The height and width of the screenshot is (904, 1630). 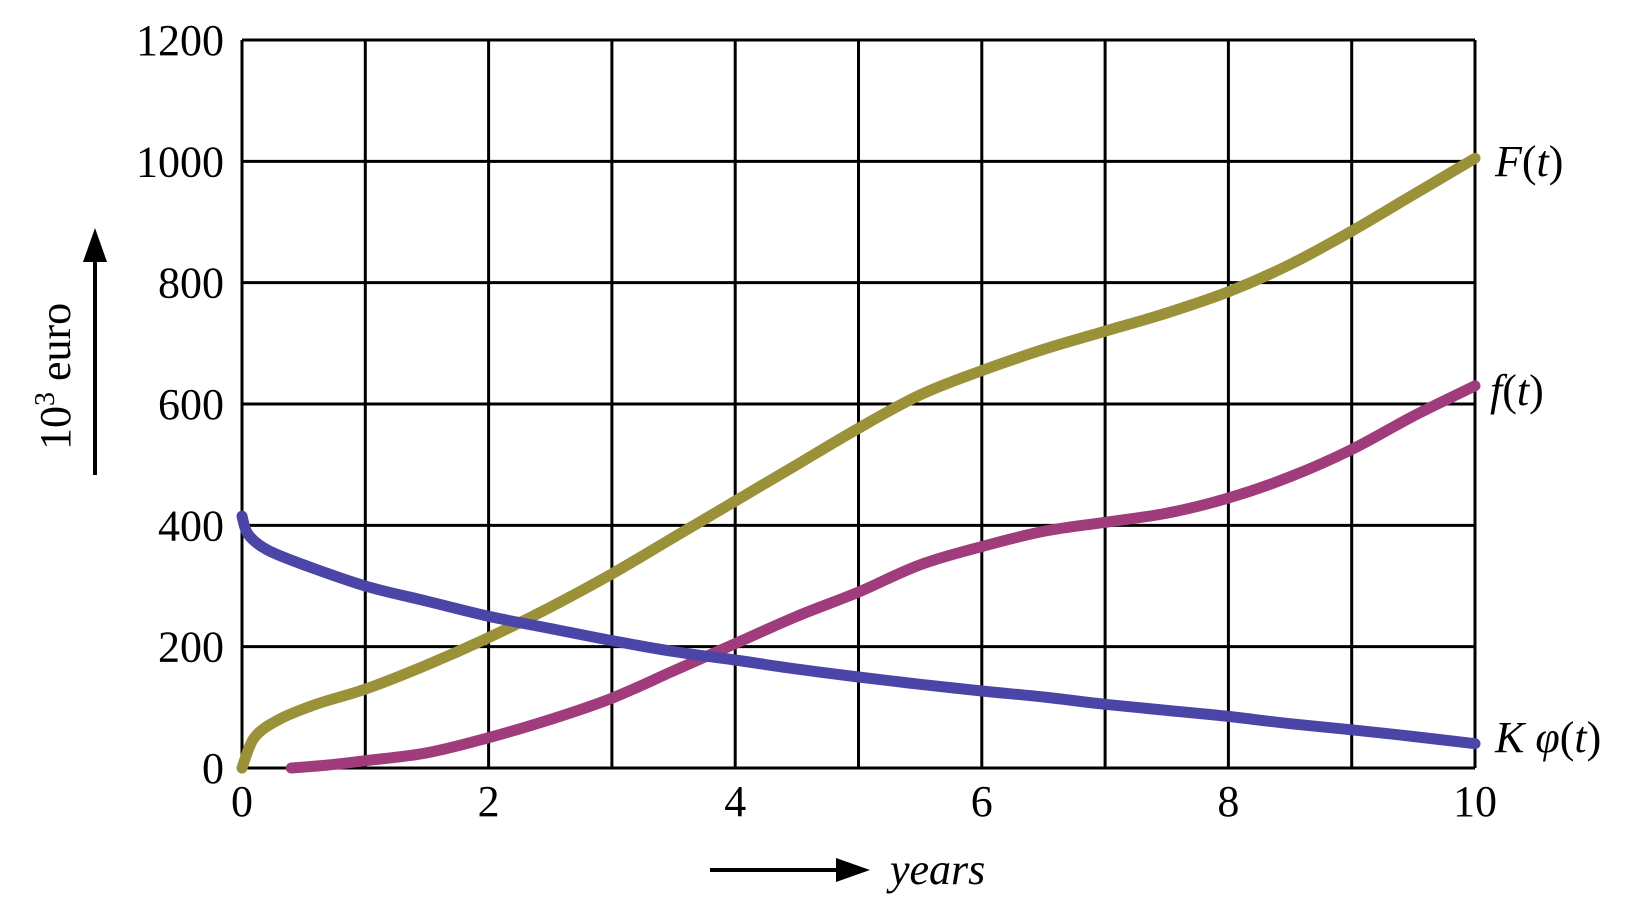 What do you see at coordinates (191, 283) in the screenshot?
I see `y-tick-label: 800` at bounding box center [191, 283].